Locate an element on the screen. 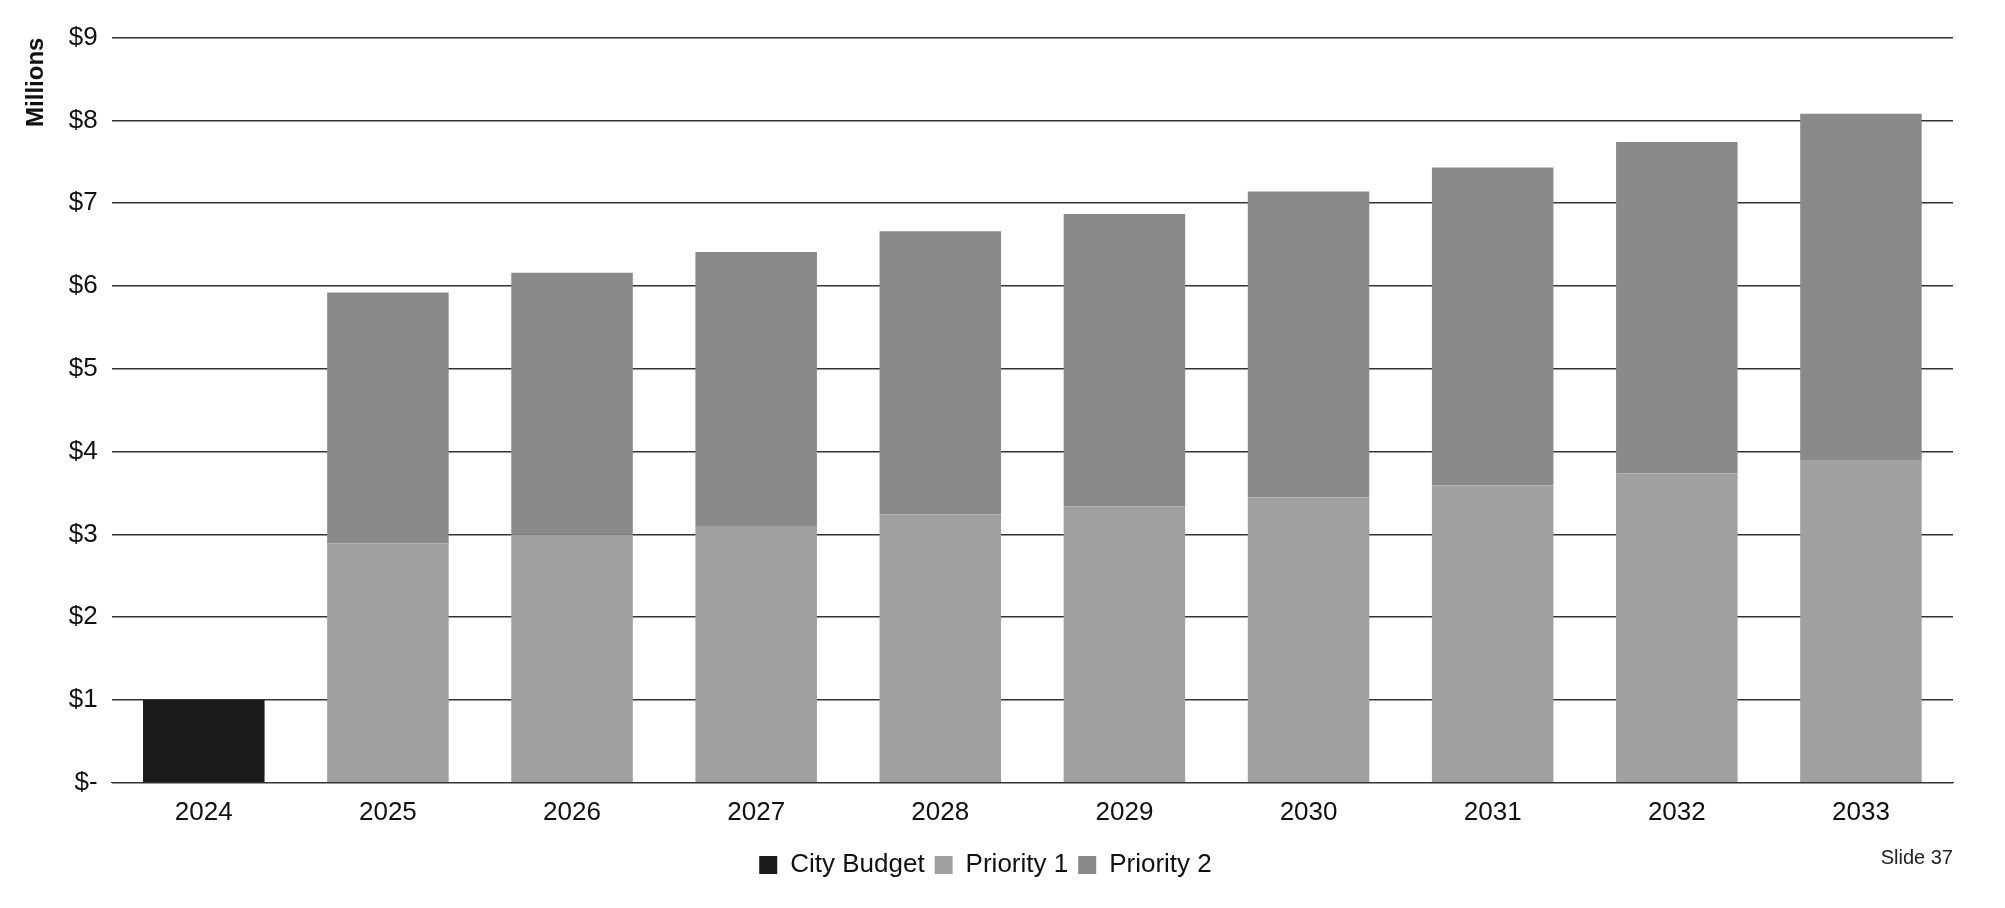  y-tick-label: $6 is located at coordinates (83, 284).